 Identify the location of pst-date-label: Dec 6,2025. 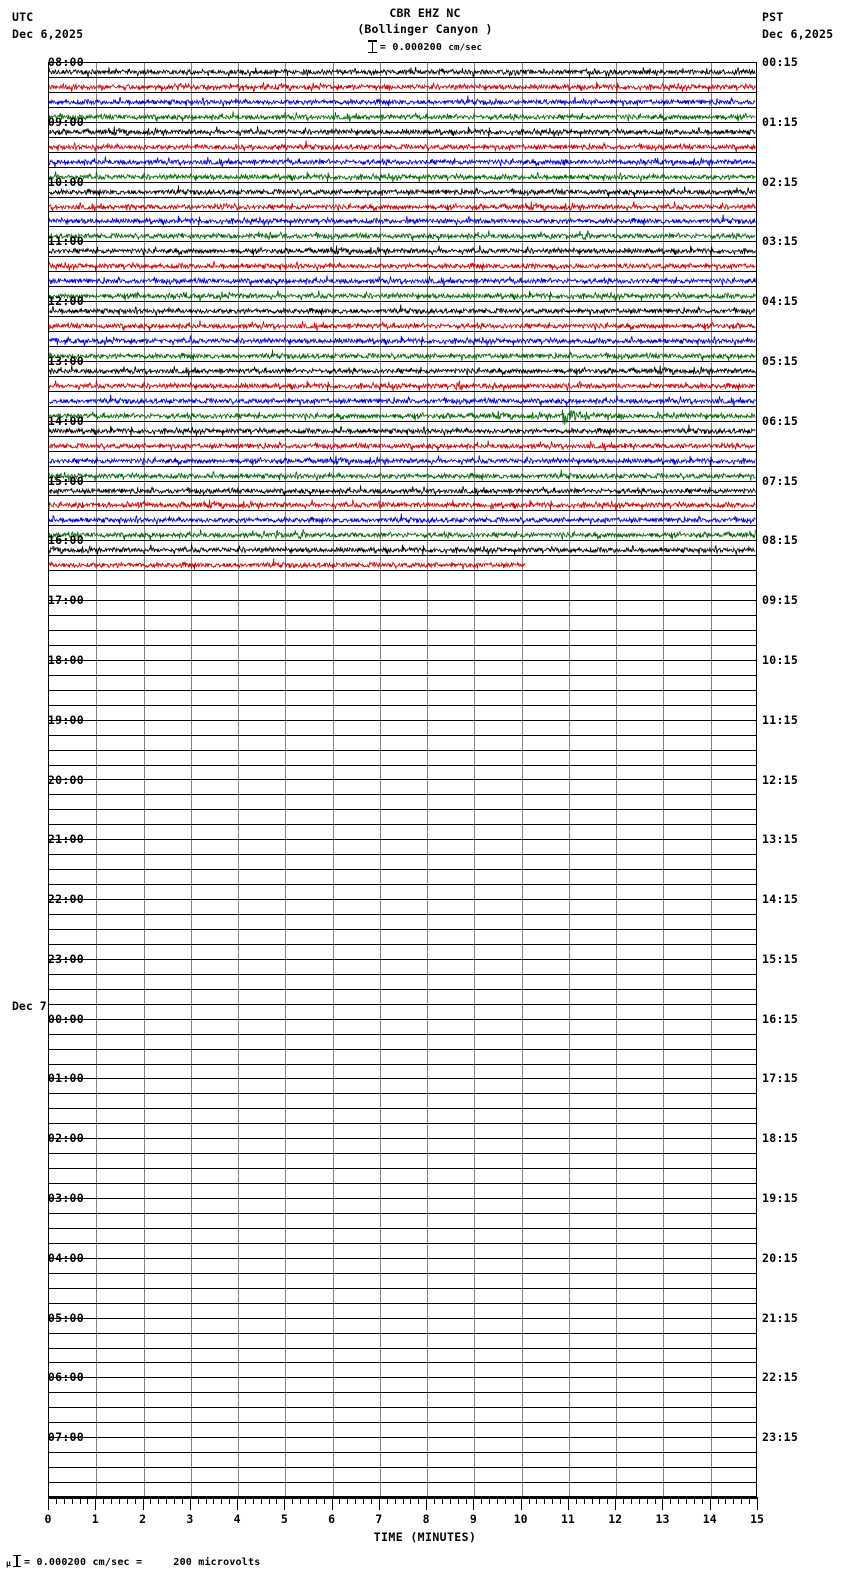
(798, 34).